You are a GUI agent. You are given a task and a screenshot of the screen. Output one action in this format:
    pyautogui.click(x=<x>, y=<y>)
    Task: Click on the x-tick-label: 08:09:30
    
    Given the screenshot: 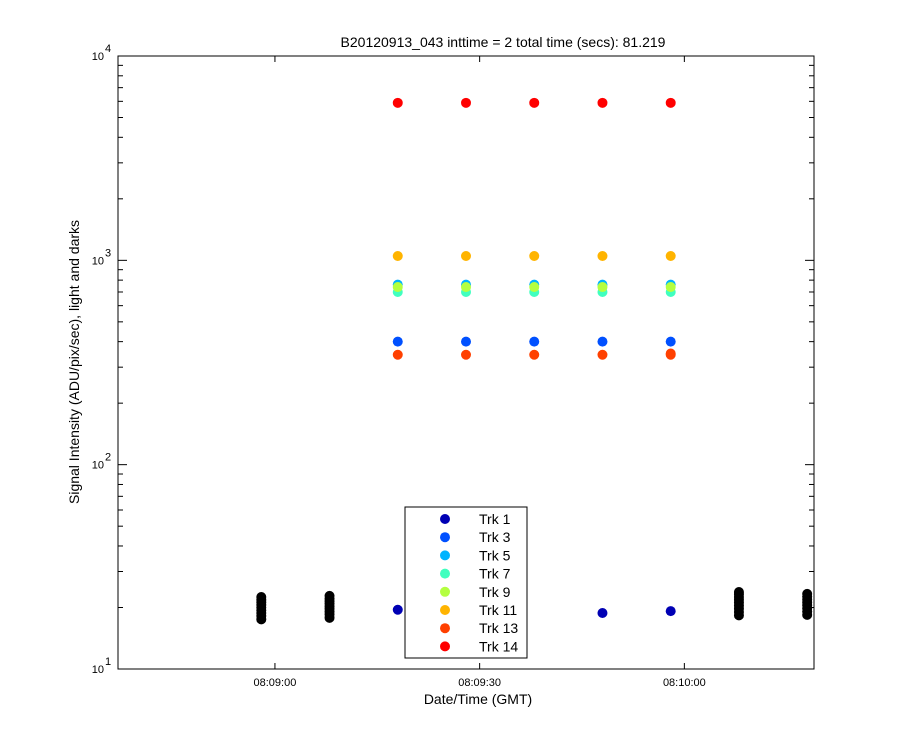 What is the action you would take?
    pyautogui.click(x=479, y=683)
    